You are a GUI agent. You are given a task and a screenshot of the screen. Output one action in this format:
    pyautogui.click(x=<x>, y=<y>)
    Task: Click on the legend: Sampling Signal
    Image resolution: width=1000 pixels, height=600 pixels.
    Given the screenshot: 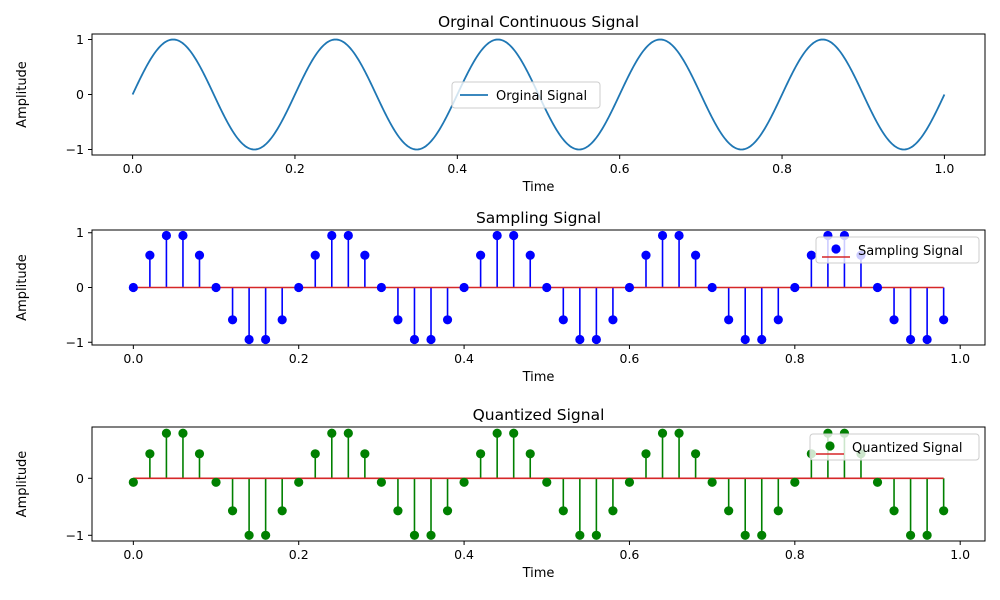 What is the action you would take?
    pyautogui.click(x=897, y=250)
    